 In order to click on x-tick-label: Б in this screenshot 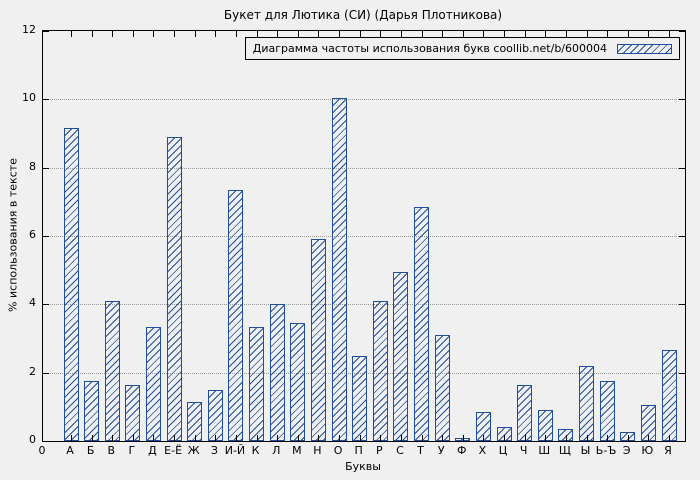, I will do `click(90, 450)`.